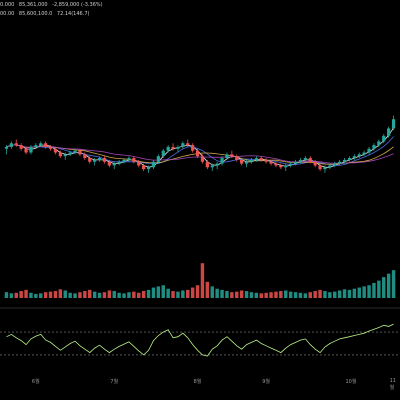  What do you see at coordinates (197, 382) in the screenshot?
I see `x-tick-label: 8월` at bounding box center [197, 382].